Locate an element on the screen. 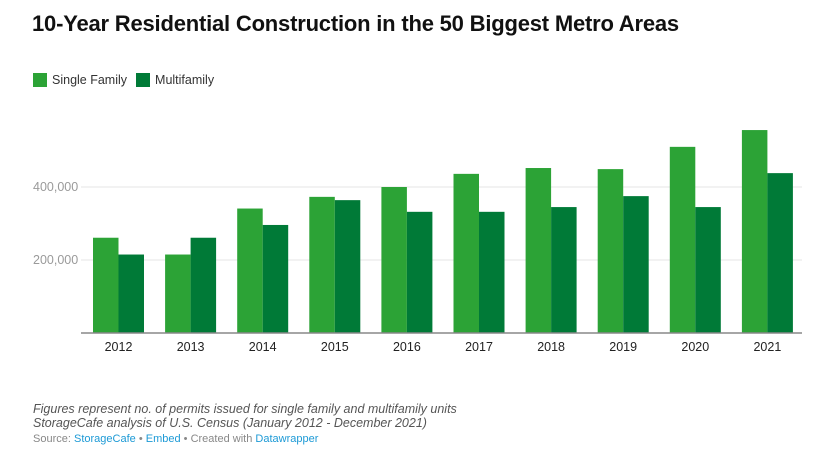 This screenshot has height=459, width=825. bar-multifamily-2014 is located at coordinates (275, 278).